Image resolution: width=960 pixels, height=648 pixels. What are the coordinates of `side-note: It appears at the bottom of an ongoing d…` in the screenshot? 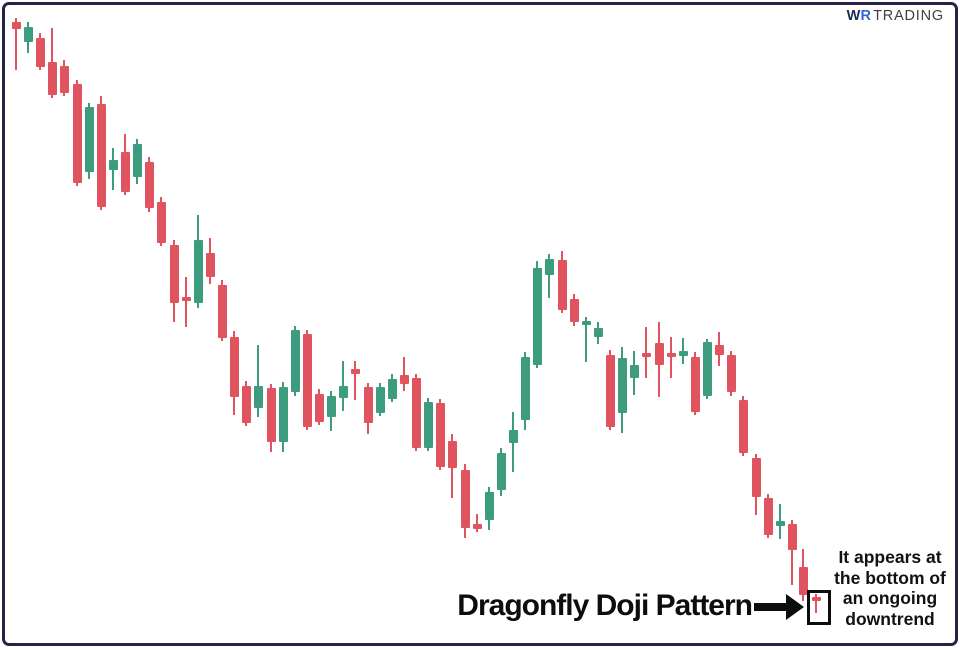 It's located at (890, 588).